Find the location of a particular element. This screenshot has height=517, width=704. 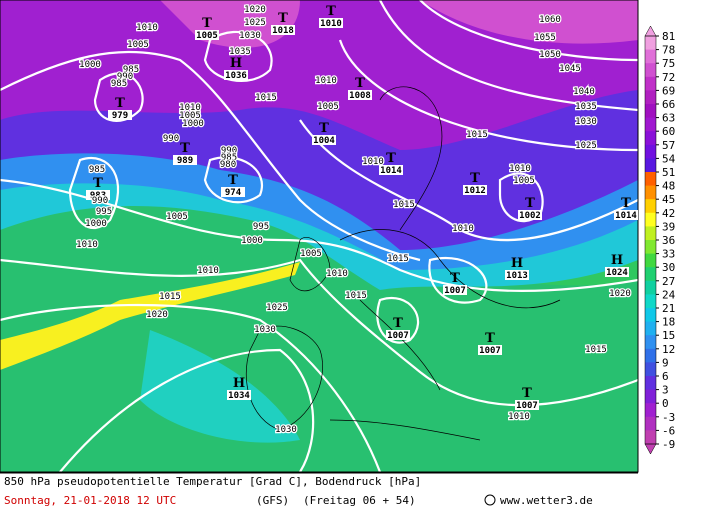

isobar-label: 1035 is located at coordinates (586, 107).